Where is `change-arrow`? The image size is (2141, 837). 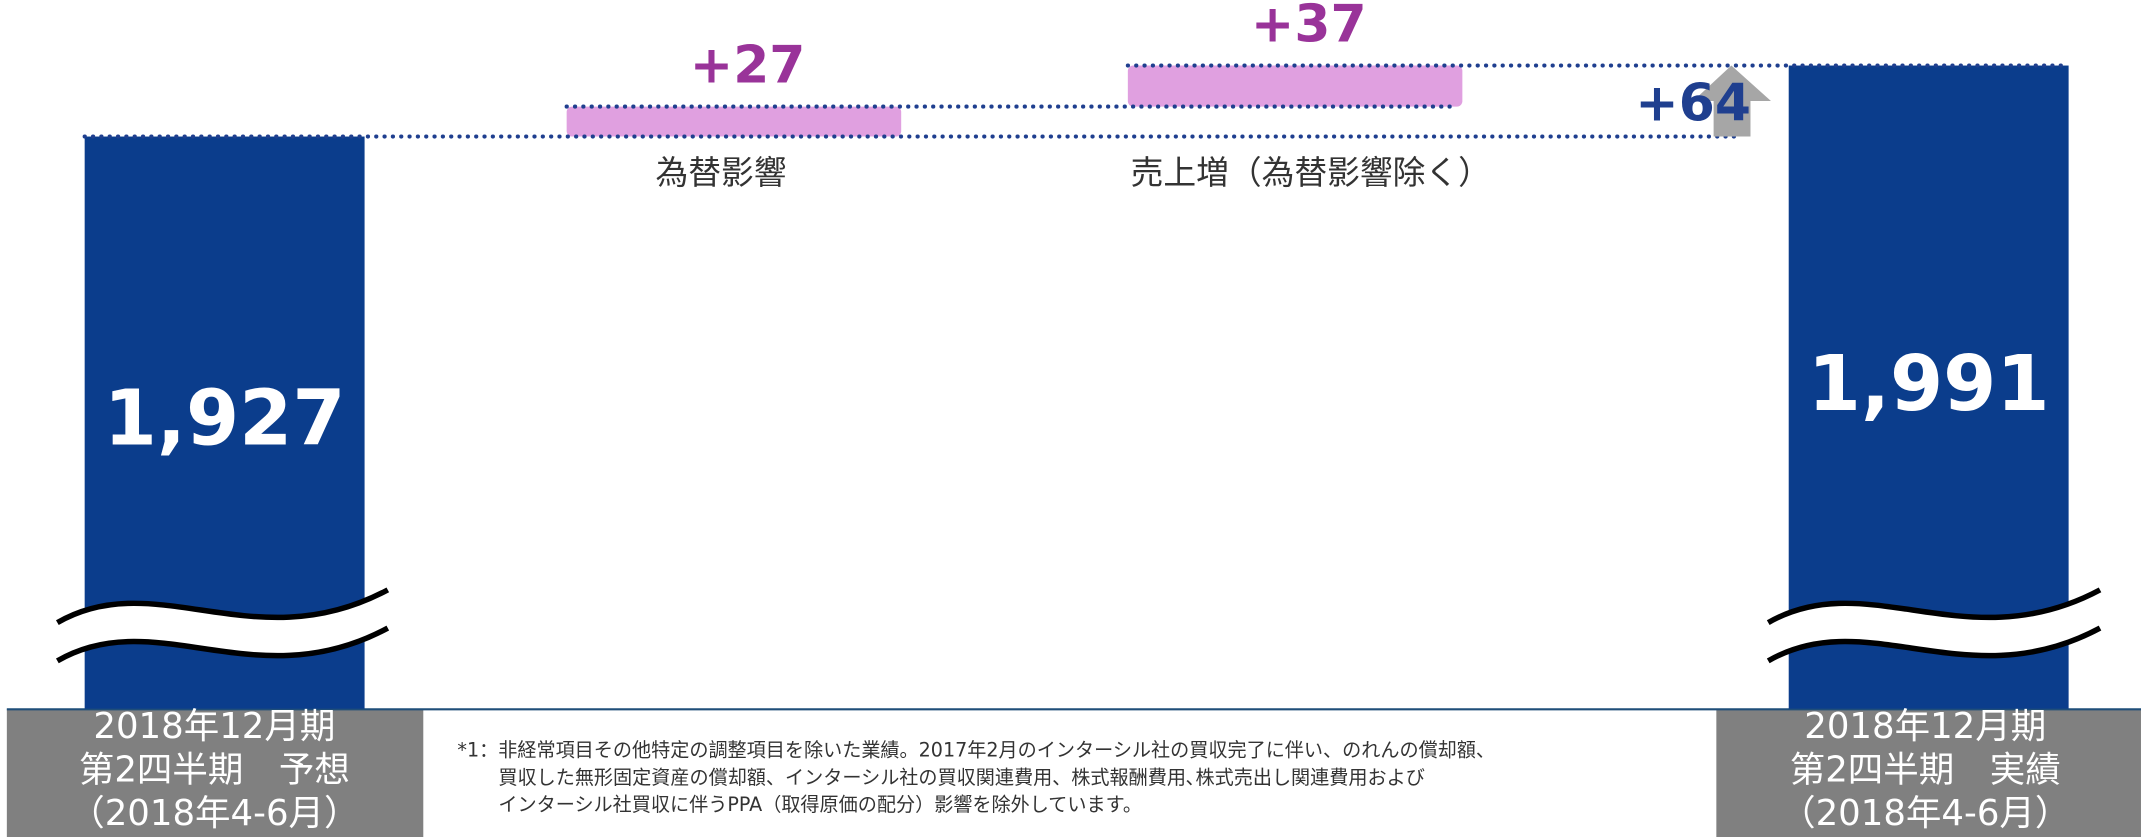
change-arrow is located at coordinates (1732, 101).